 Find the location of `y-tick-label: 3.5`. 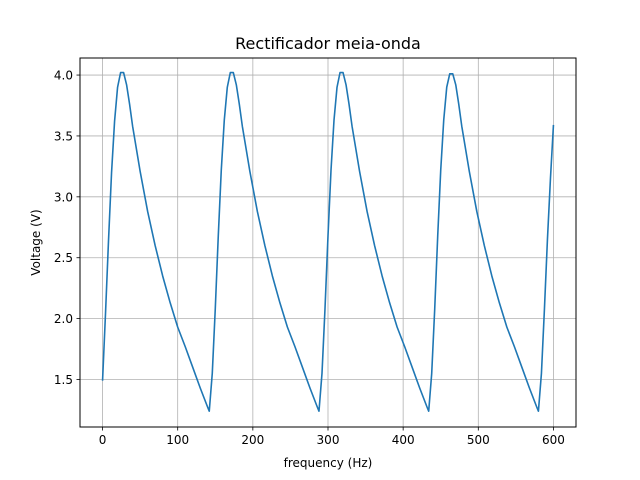

y-tick-label: 3.5 is located at coordinates (63, 136).